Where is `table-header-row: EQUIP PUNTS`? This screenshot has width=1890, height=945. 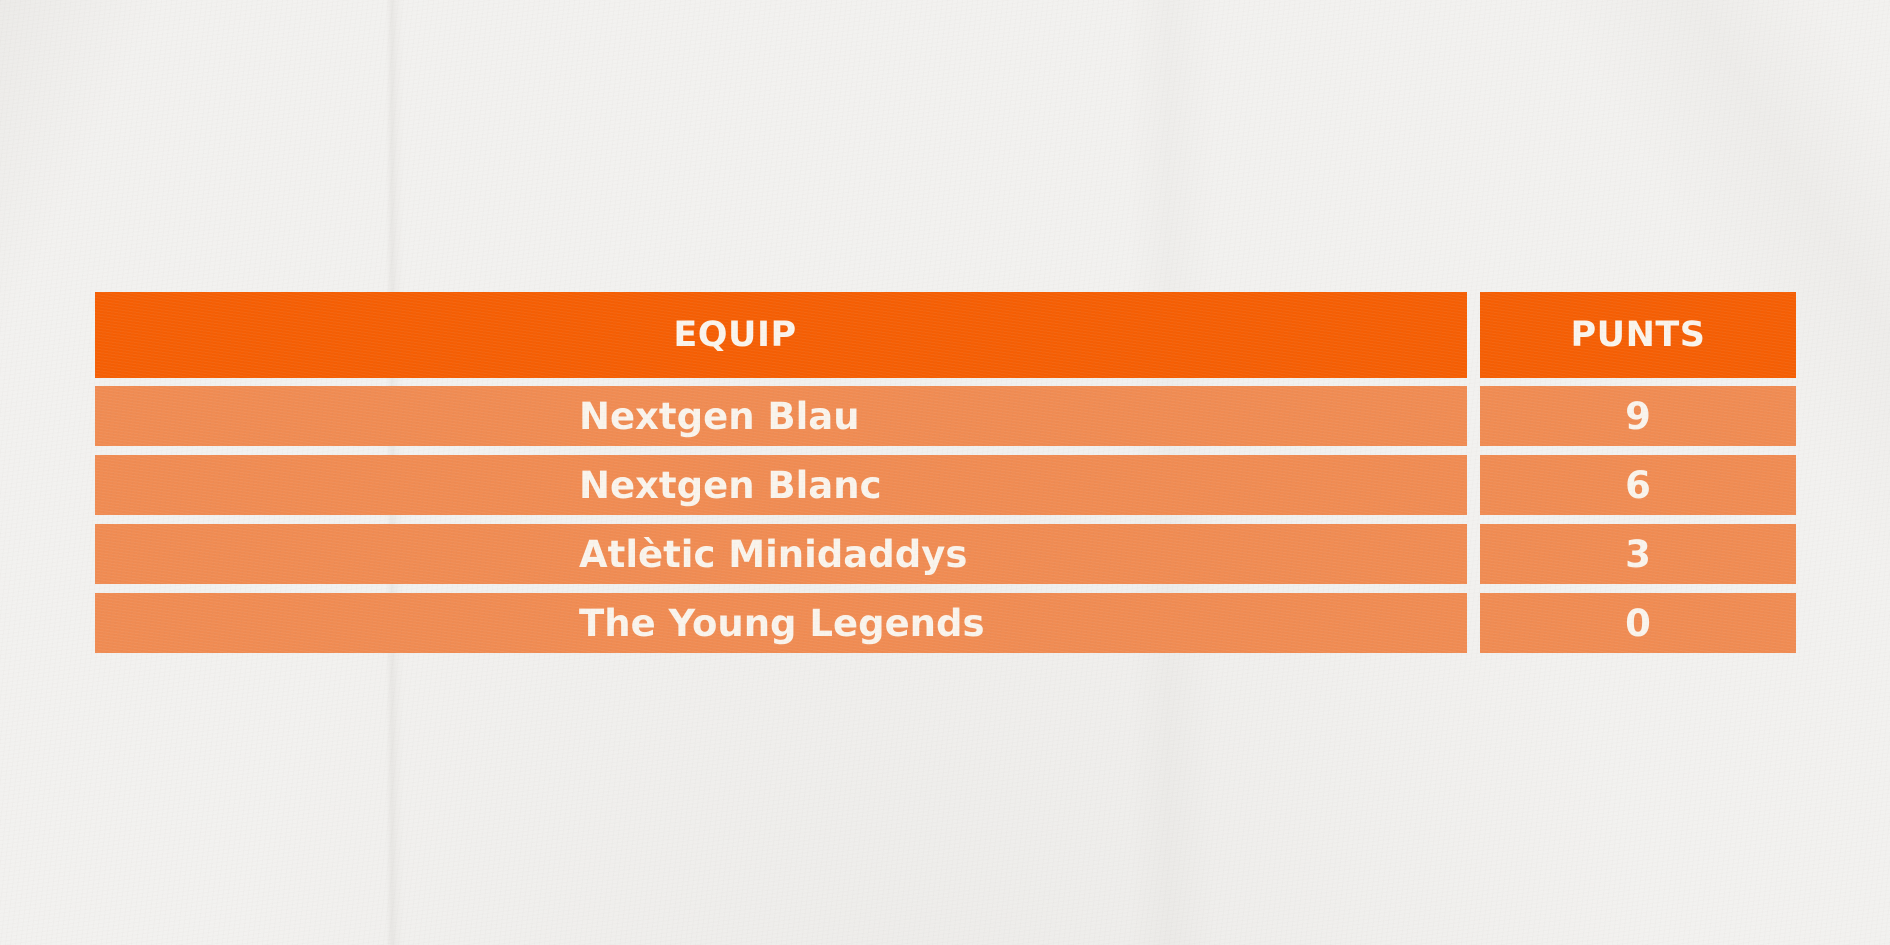 table-header-row: EQUIP PUNTS is located at coordinates (945, 335).